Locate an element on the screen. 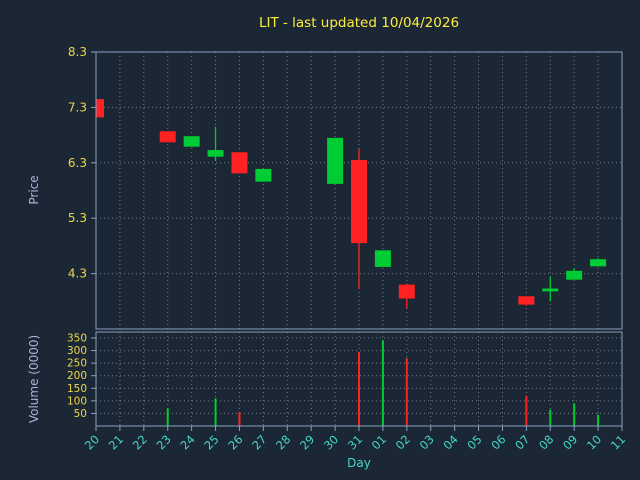 The image size is (640, 480). day-tick-label: 27 is located at coordinates (259, 442).